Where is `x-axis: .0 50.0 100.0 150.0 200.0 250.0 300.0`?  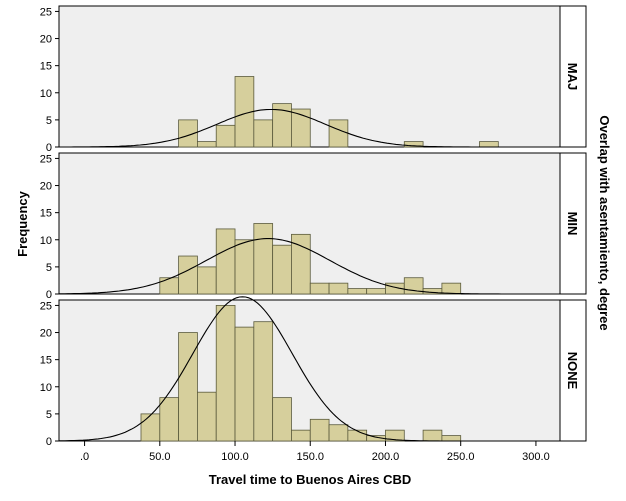 x-axis: .0 50.0 100.0 150.0 200.0 250.0 300.0 is located at coordinates (315, 452).